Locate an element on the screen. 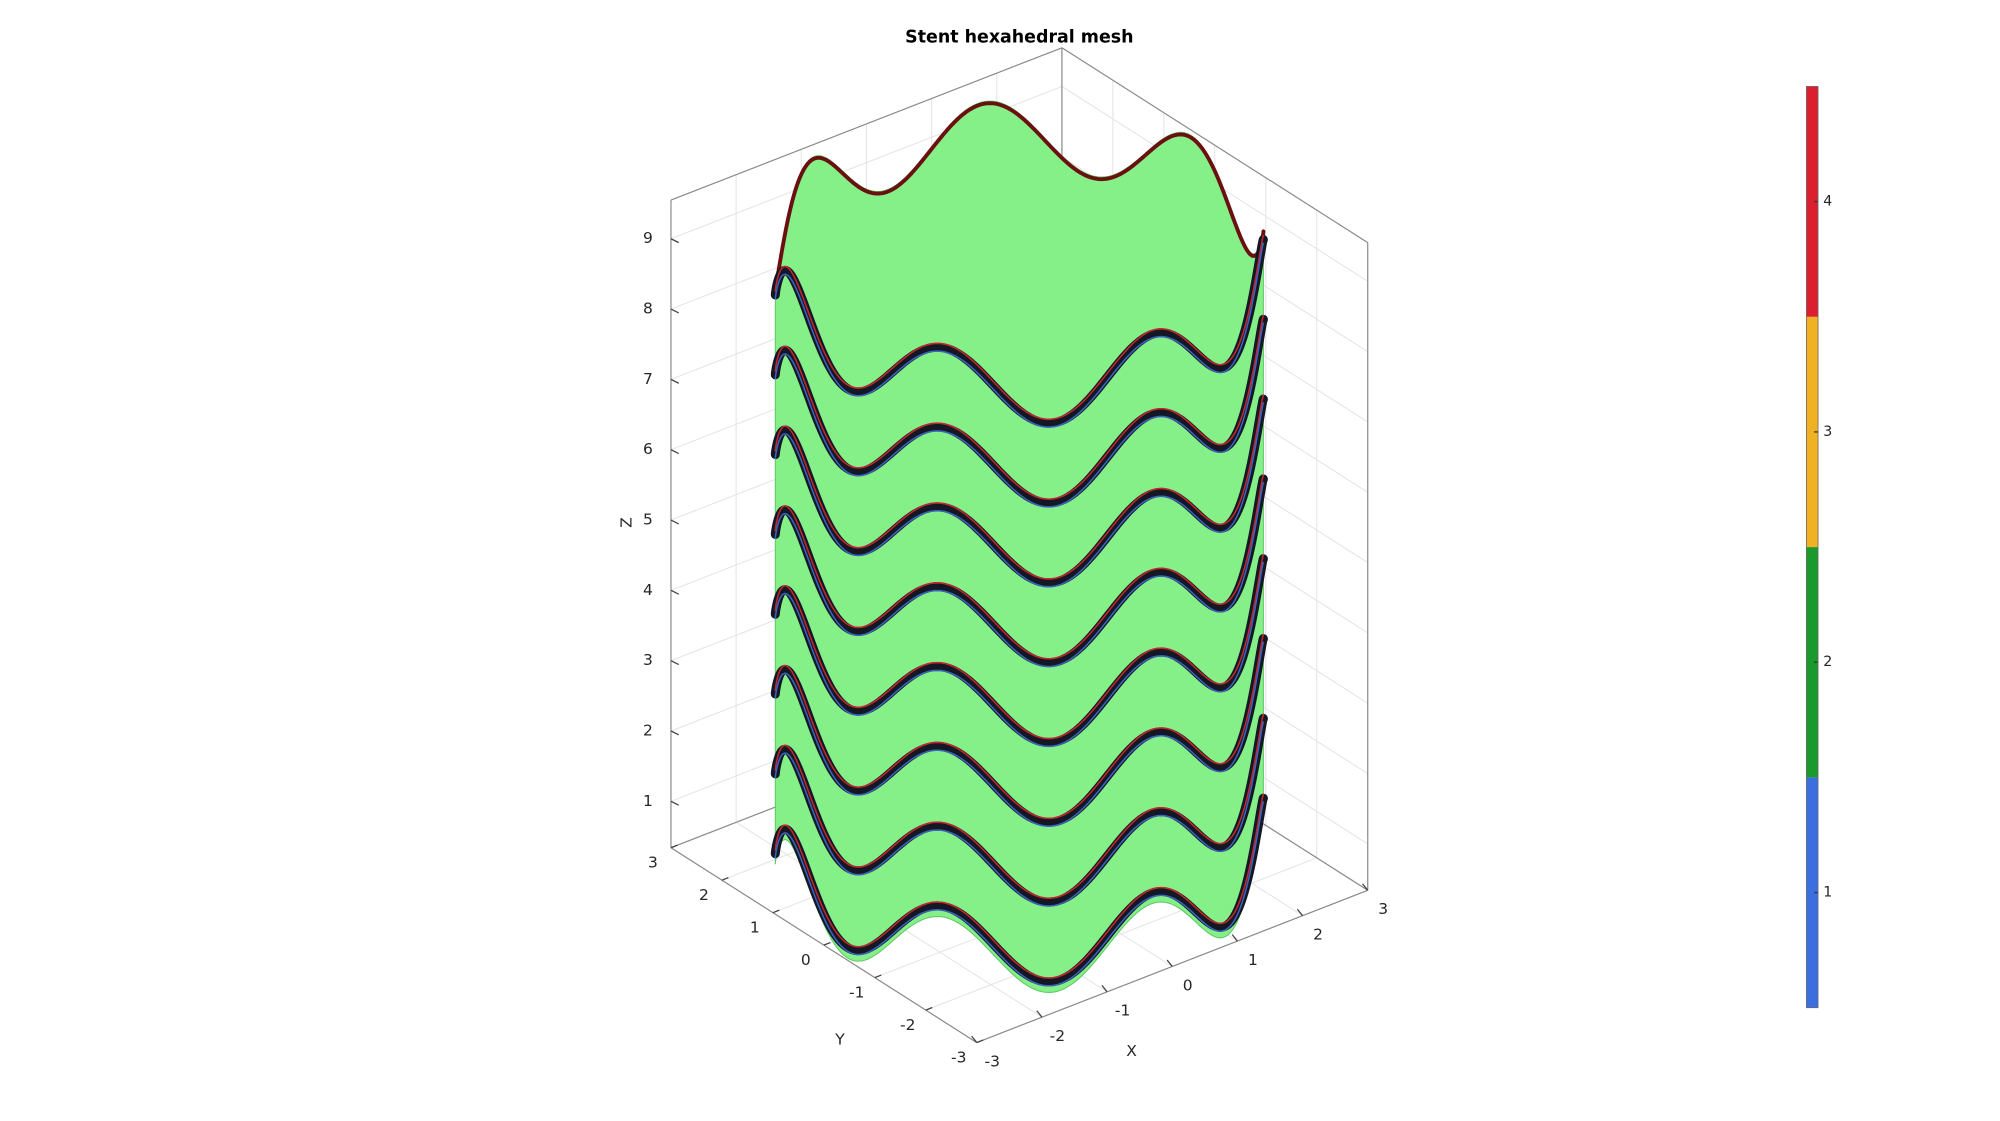 The width and height of the screenshot is (2000, 1121). z-tick-label: 5 is located at coordinates (648, 520).